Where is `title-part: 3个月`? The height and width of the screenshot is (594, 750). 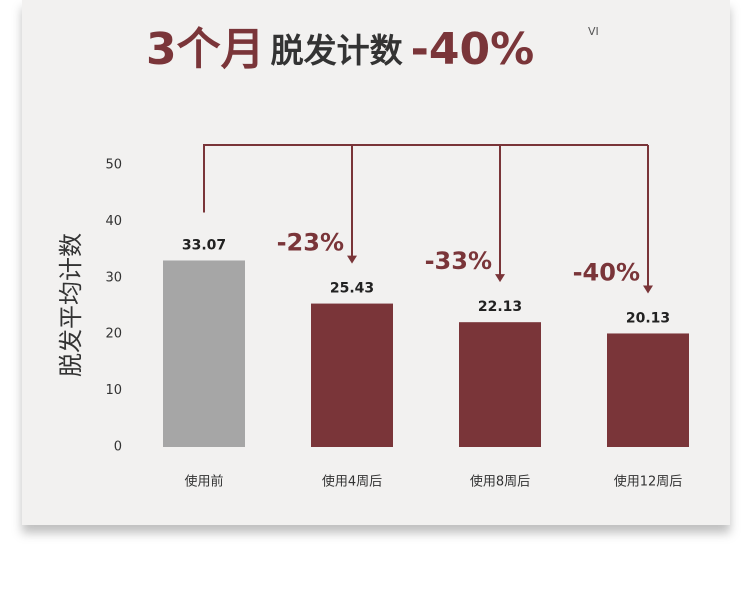
title-part: 3个月 is located at coordinates (205, 49).